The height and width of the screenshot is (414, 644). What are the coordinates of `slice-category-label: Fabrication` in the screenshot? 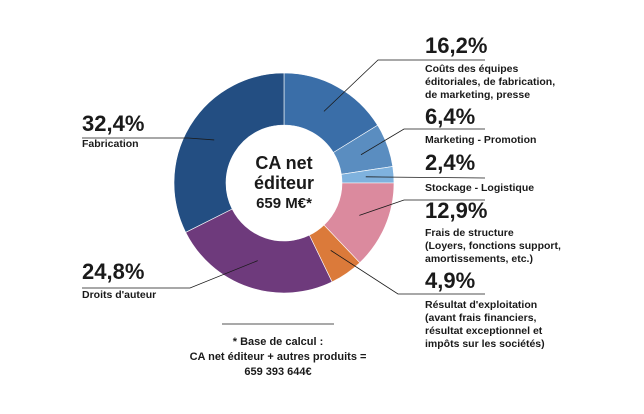 It's located at (110, 144).